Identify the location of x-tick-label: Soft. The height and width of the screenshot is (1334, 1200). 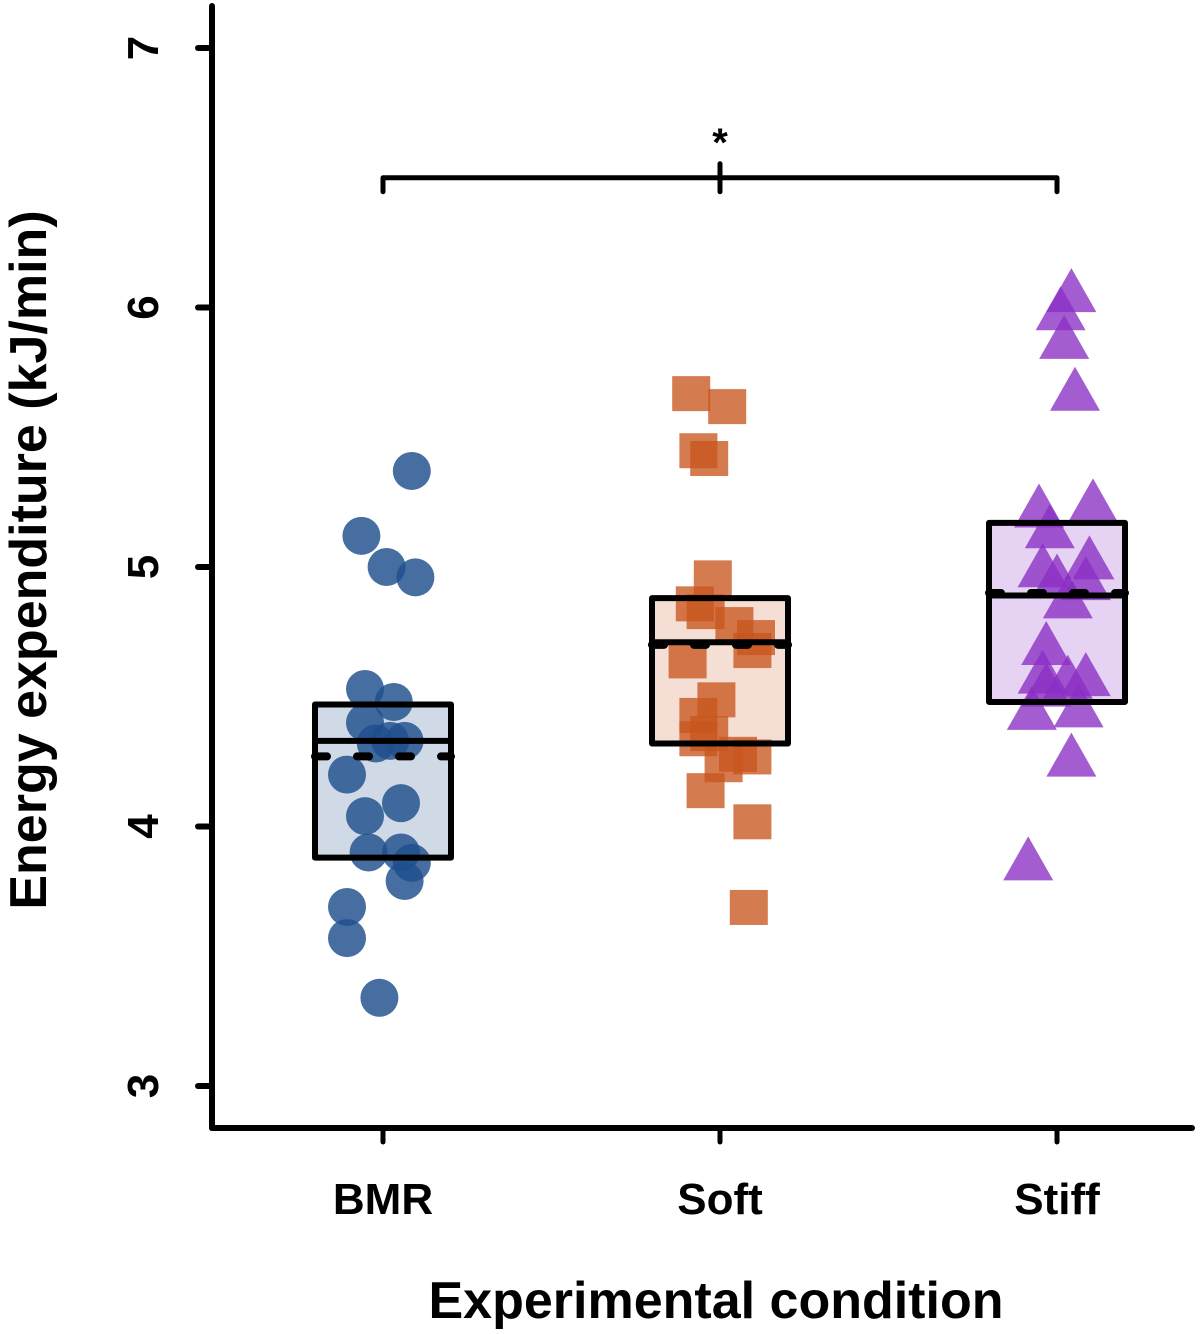
(720, 1199).